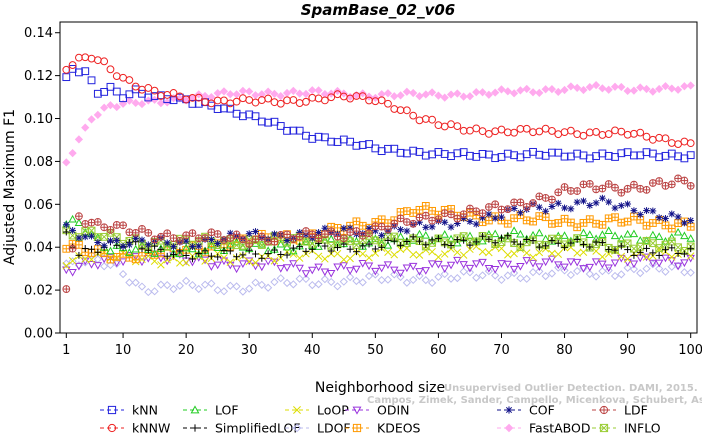 This screenshot has height=434, width=702. What do you see at coordinates (626, 427) in the screenshot?
I see `legend-item-INFLO: INFLO` at bounding box center [626, 427].